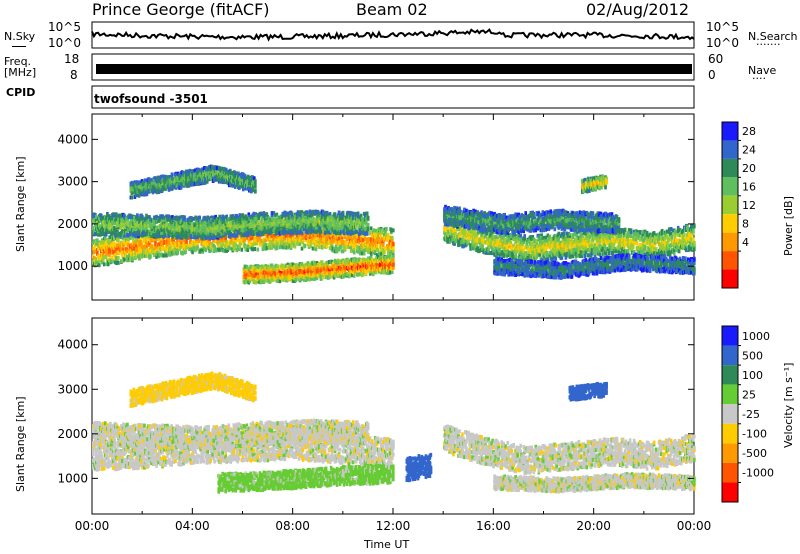  What do you see at coordinates (394, 69) in the screenshot?
I see `freq-series` at bounding box center [394, 69].